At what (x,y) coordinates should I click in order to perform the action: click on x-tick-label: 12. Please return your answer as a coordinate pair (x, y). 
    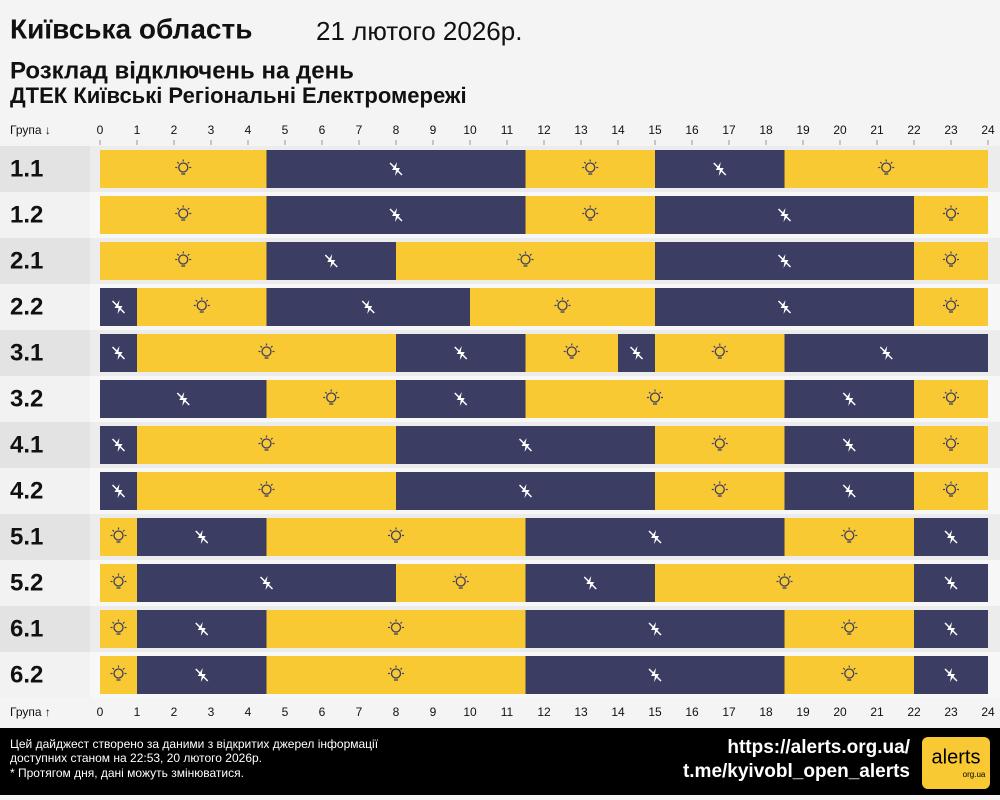
    Looking at the image, I should click on (544, 712).